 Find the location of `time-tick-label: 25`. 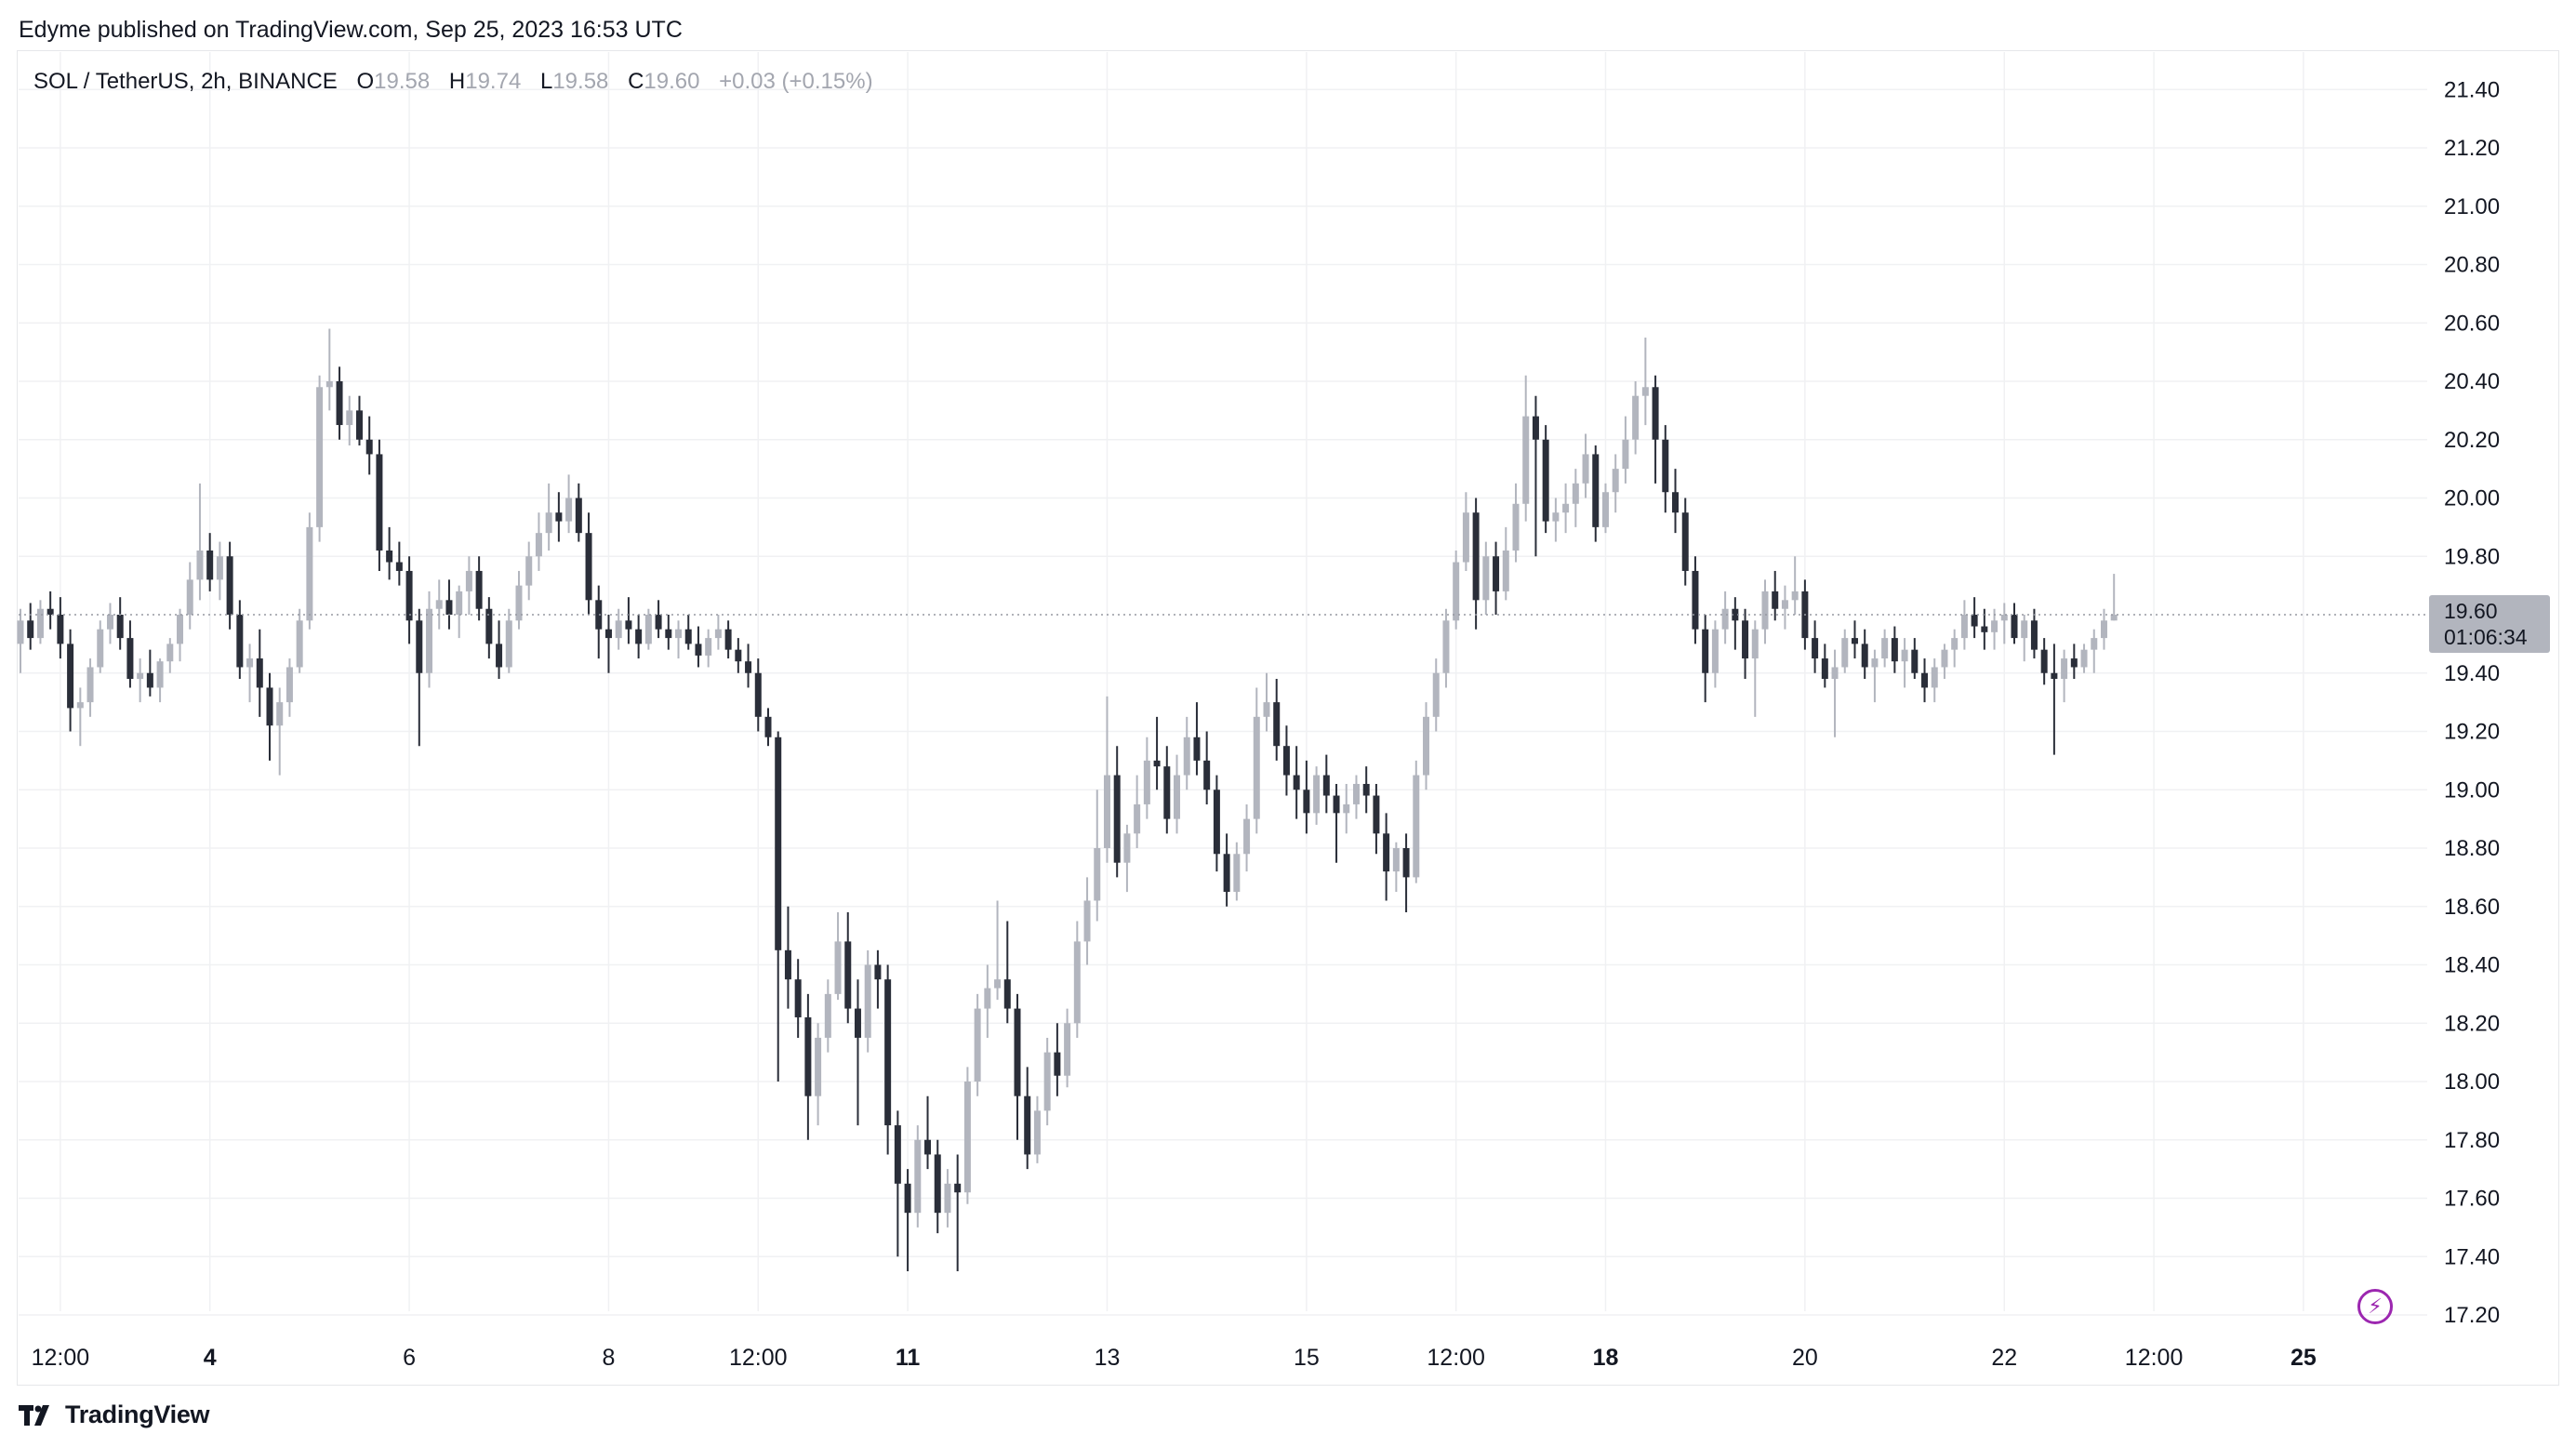

time-tick-label: 25 is located at coordinates (2304, 1358).